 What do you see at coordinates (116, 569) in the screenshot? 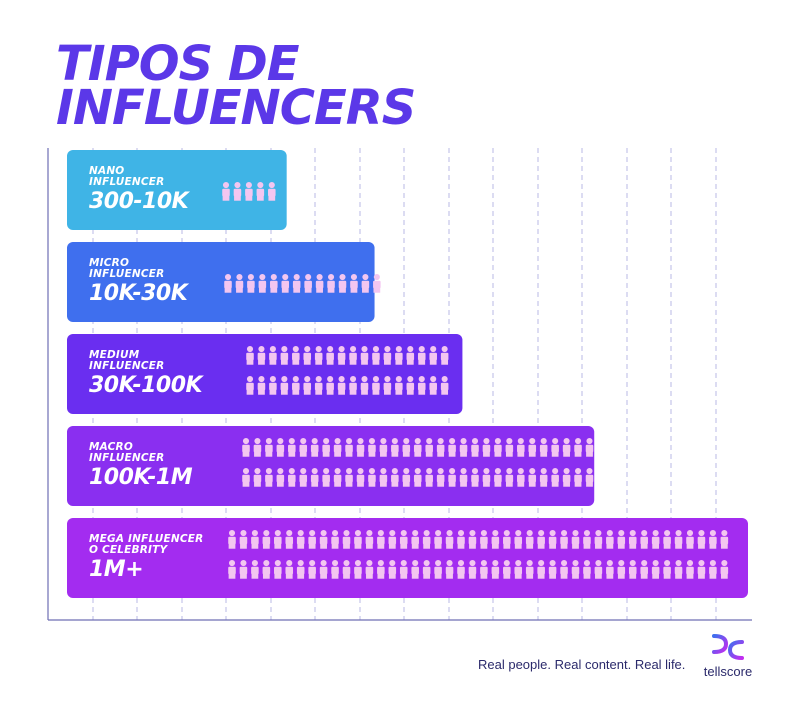
I see `tier-range: 1M+` at bounding box center [116, 569].